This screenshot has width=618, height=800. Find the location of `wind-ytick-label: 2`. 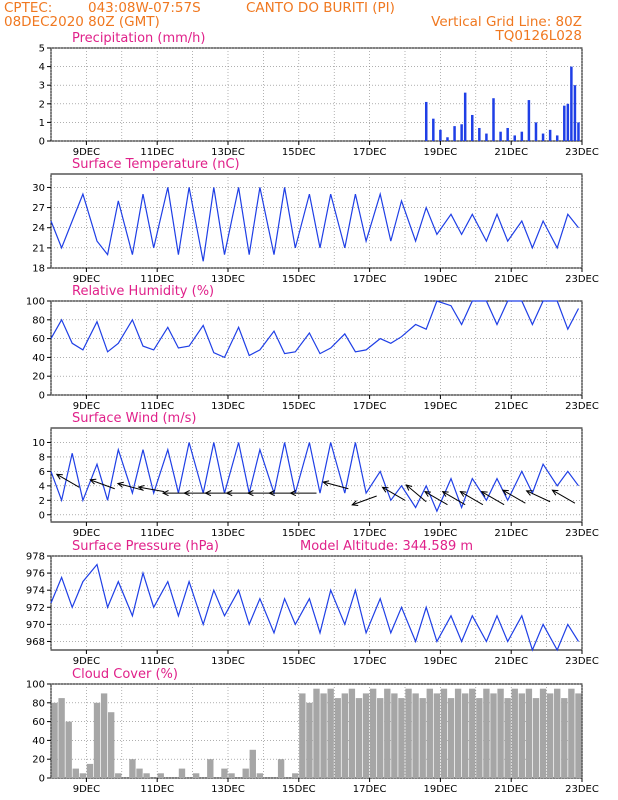

wind-ytick-label: 2 is located at coordinates (42, 501).